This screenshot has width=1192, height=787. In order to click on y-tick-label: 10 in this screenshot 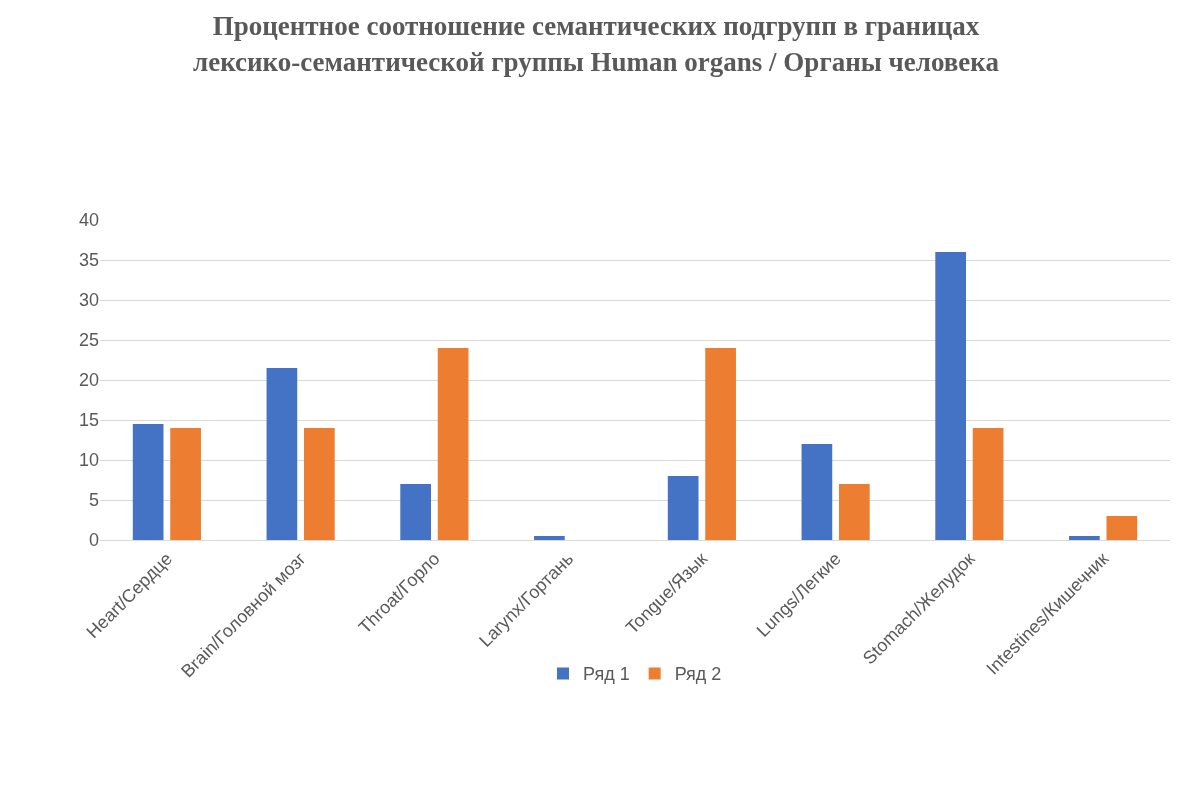, I will do `click(88, 460)`.